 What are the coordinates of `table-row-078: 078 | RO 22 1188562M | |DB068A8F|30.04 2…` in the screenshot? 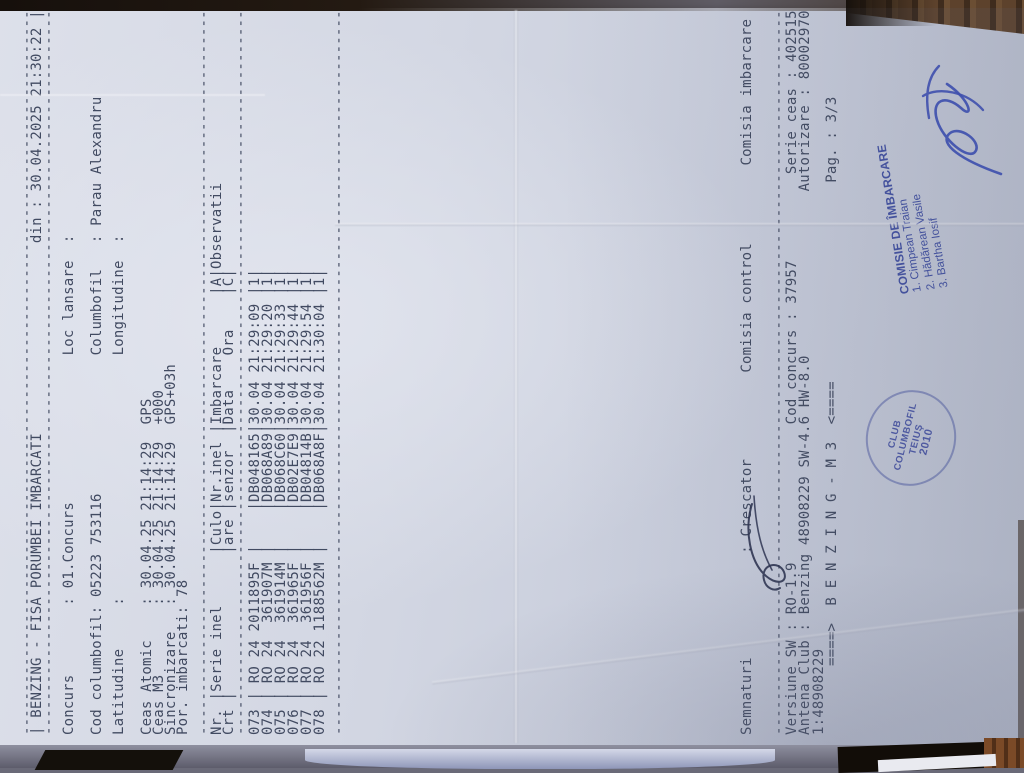 It's located at (320, 502).